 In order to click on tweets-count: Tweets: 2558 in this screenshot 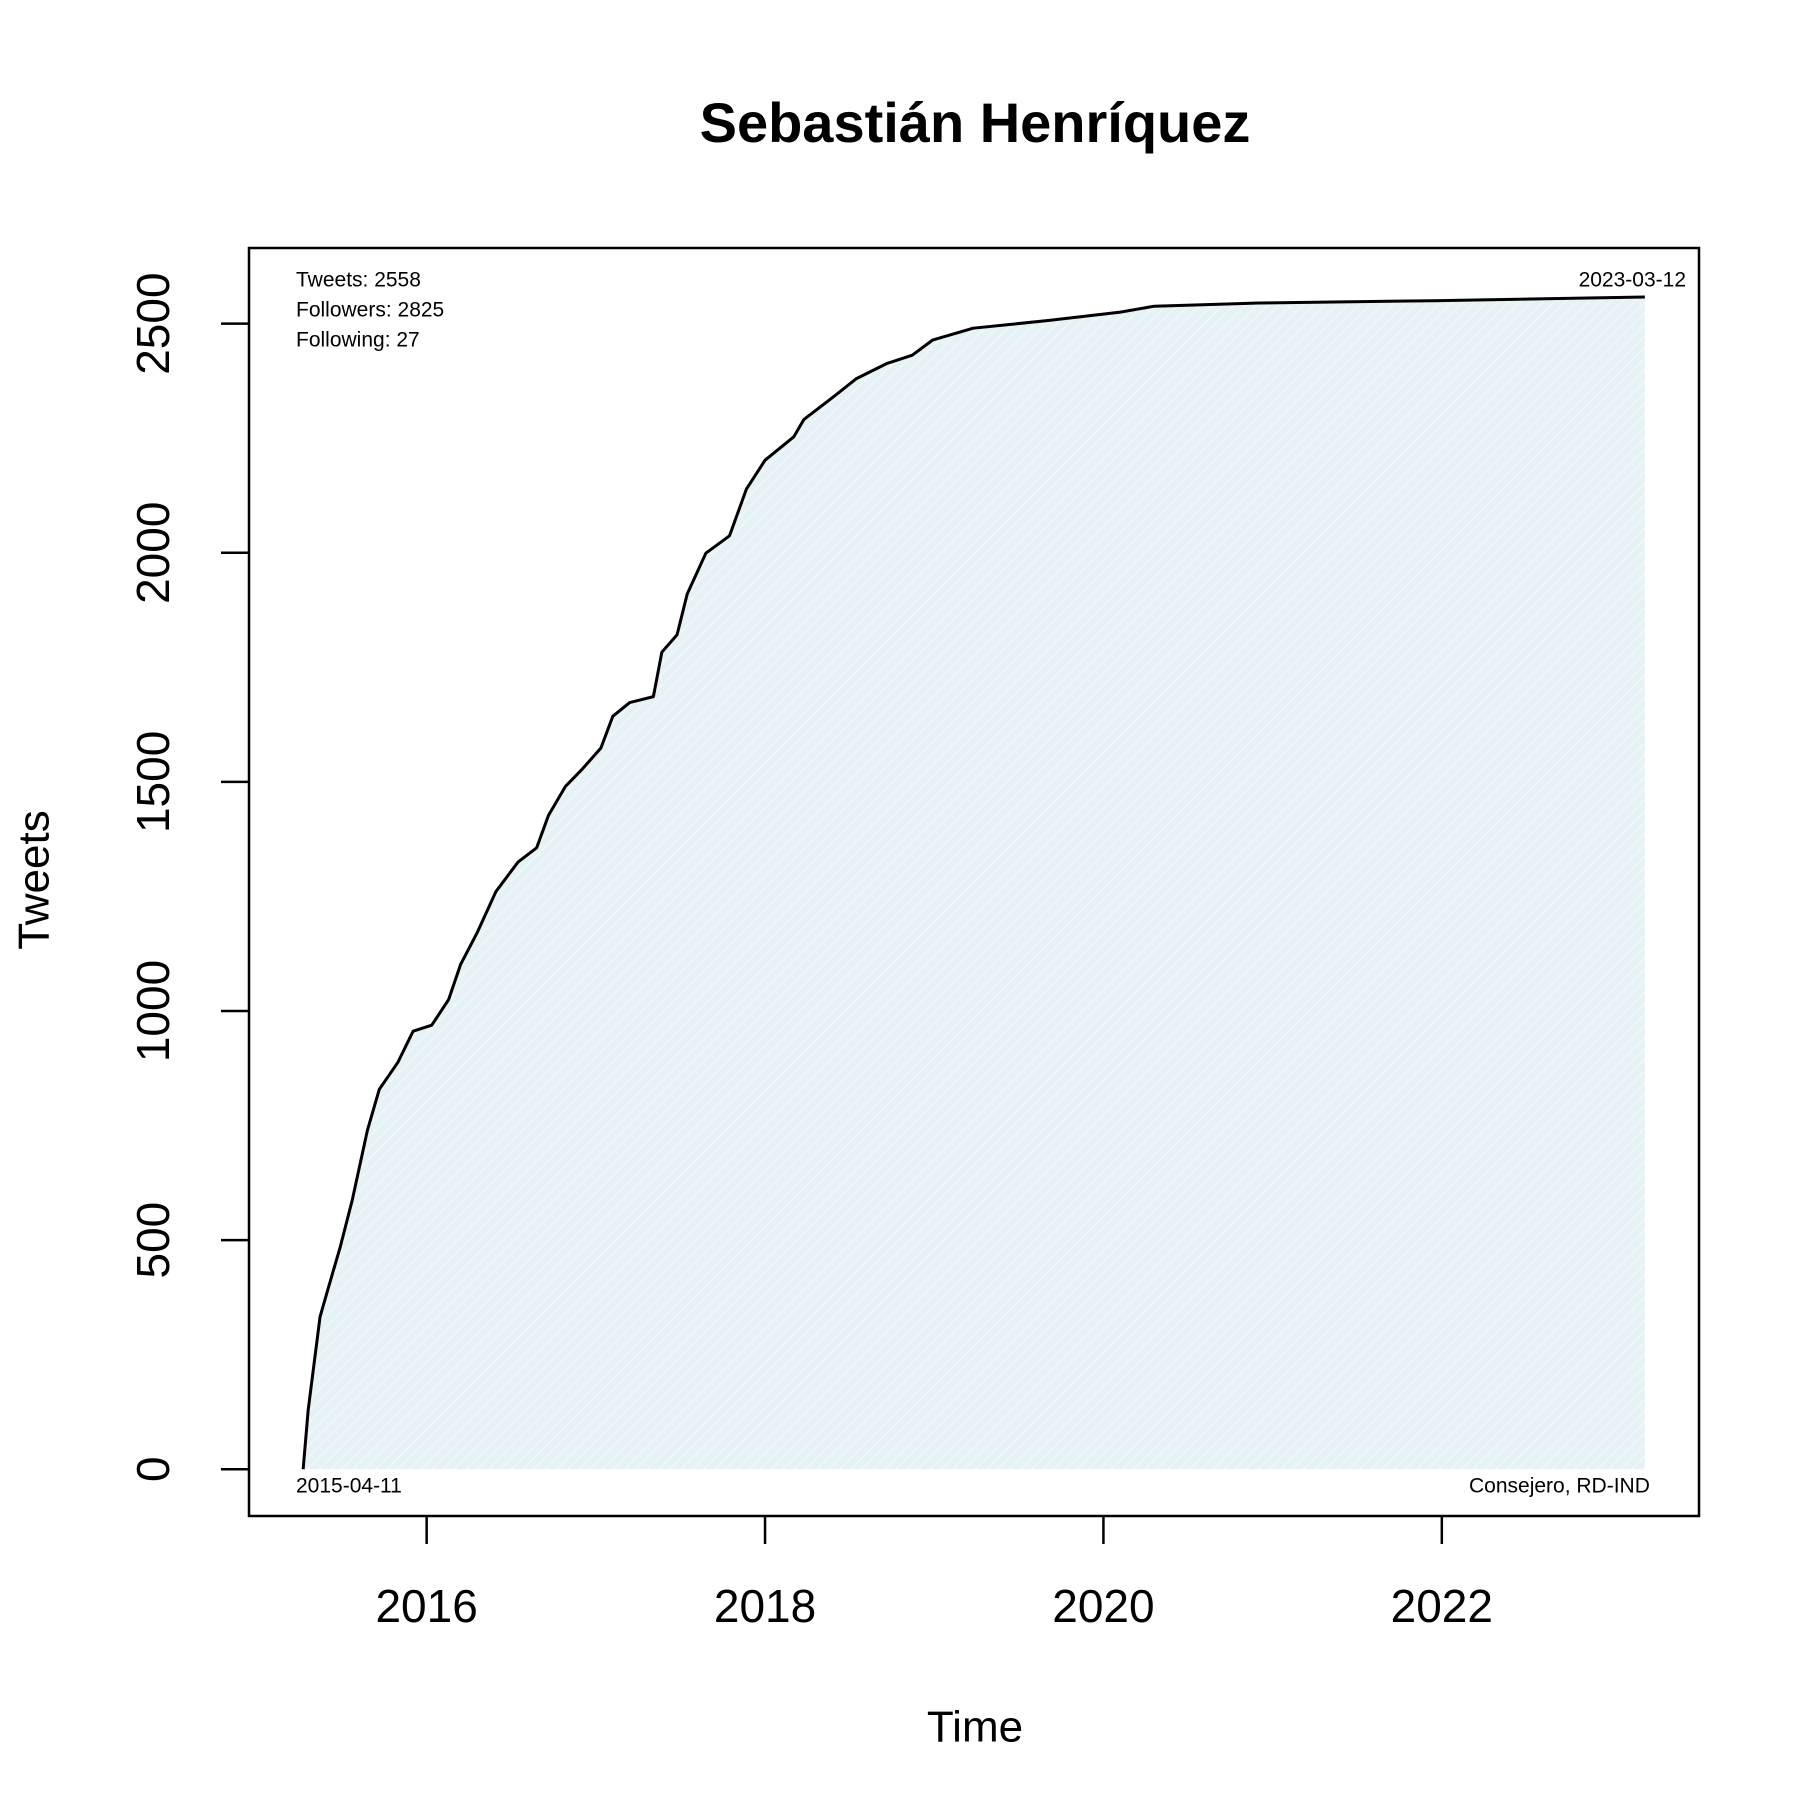, I will do `click(358, 280)`.